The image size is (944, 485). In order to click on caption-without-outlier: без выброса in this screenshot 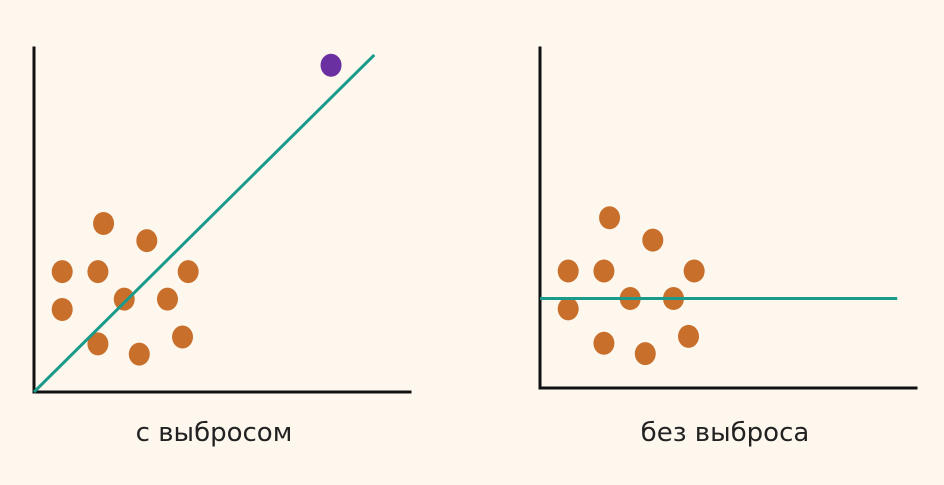, I will do `click(725, 433)`.